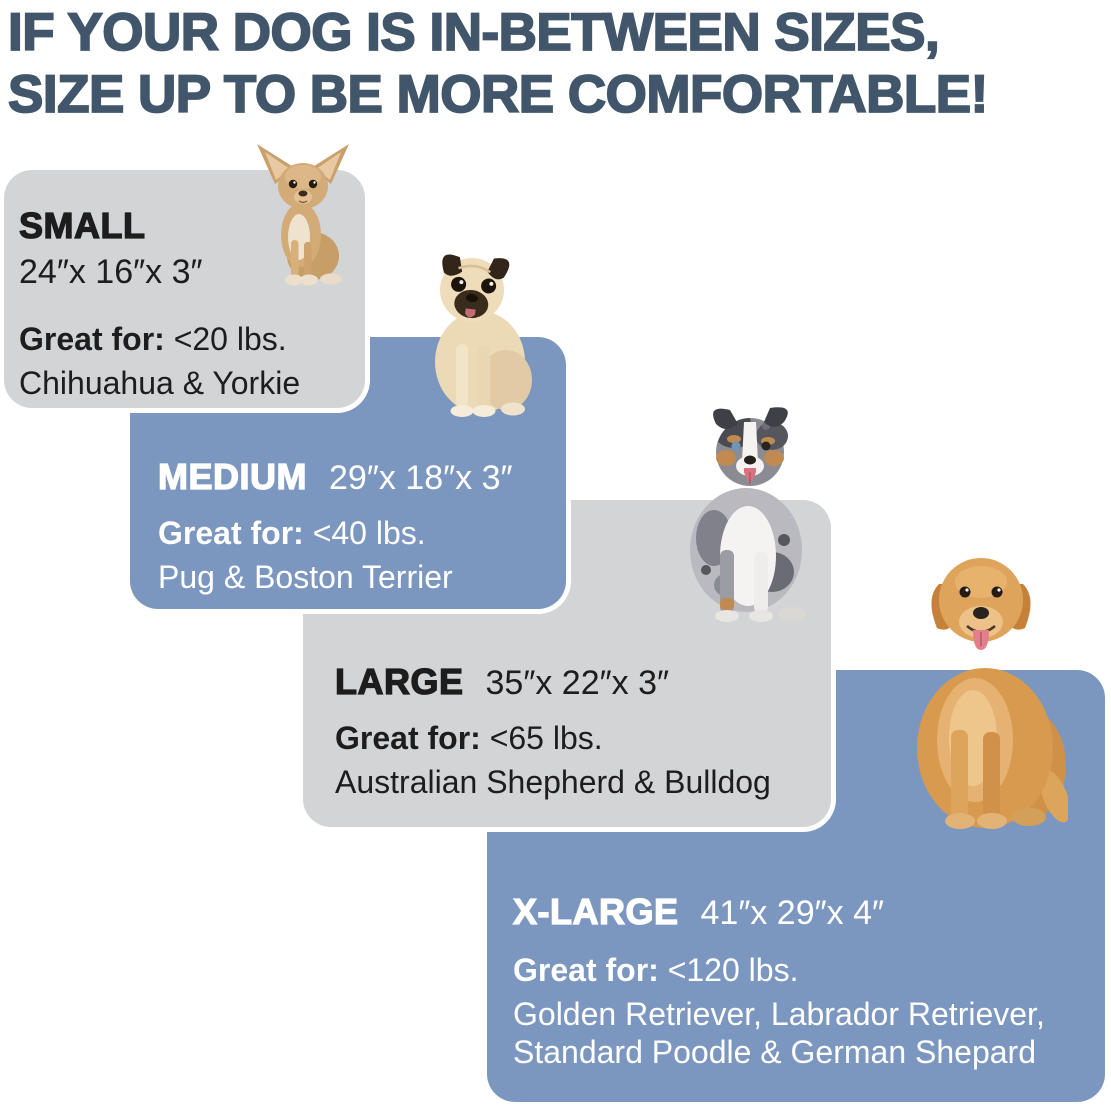 Image resolution: width=1111 pixels, height=1110 pixels. I want to click on dimensions-text: 35″x 22″x 3″, so click(577, 683).